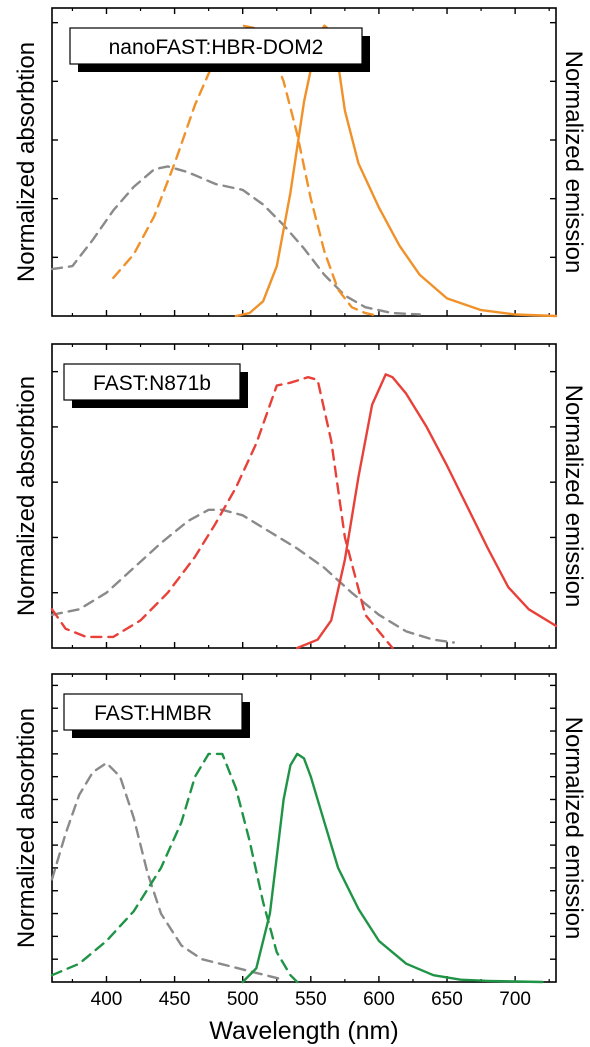 Image resolution: width=590 pixels, height=1047 pixels. What do you see at coordinates (107, 999) in the screenshot?
I see `x-tick-label: 400` at bounding box center [107, 999].